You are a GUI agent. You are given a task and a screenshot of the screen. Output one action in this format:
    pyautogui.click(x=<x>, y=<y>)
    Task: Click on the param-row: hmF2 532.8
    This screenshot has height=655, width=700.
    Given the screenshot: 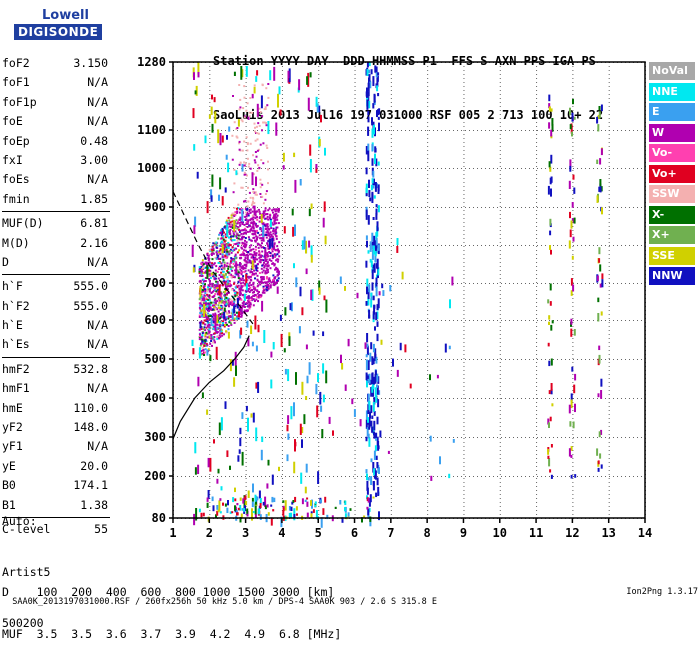 What is the action you would take?
    pyautogui.click(x=56, y=369)
    